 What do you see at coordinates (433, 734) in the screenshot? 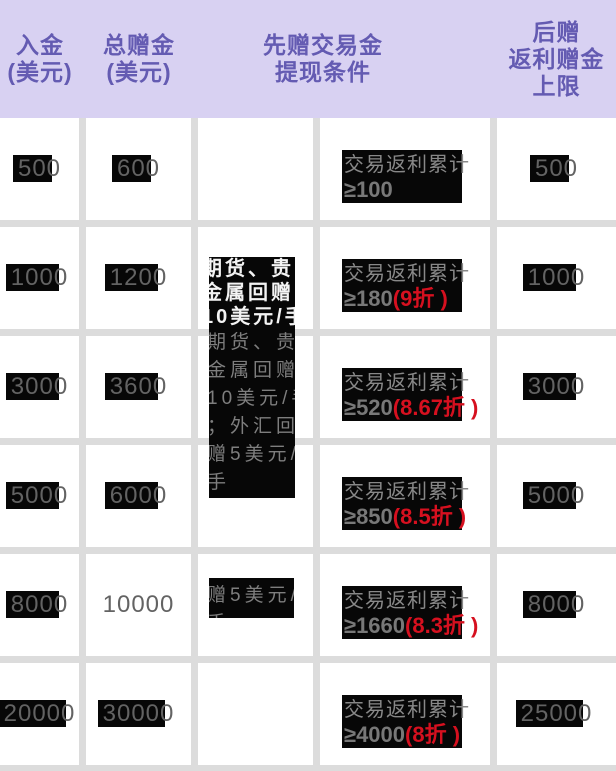
I see `condition-discount: (8折 )` at bounding box center [433, 734].